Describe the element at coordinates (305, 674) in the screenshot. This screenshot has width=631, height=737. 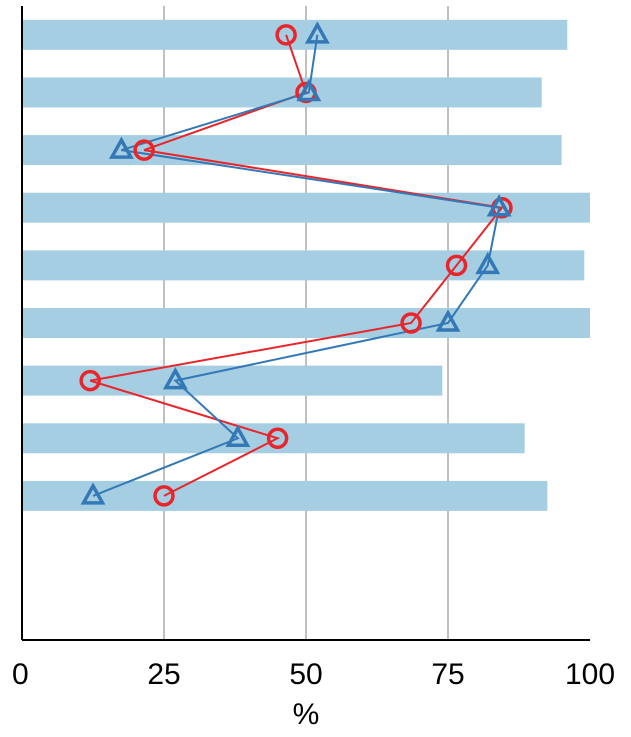
I see `x-tick-label: 50` at that location.